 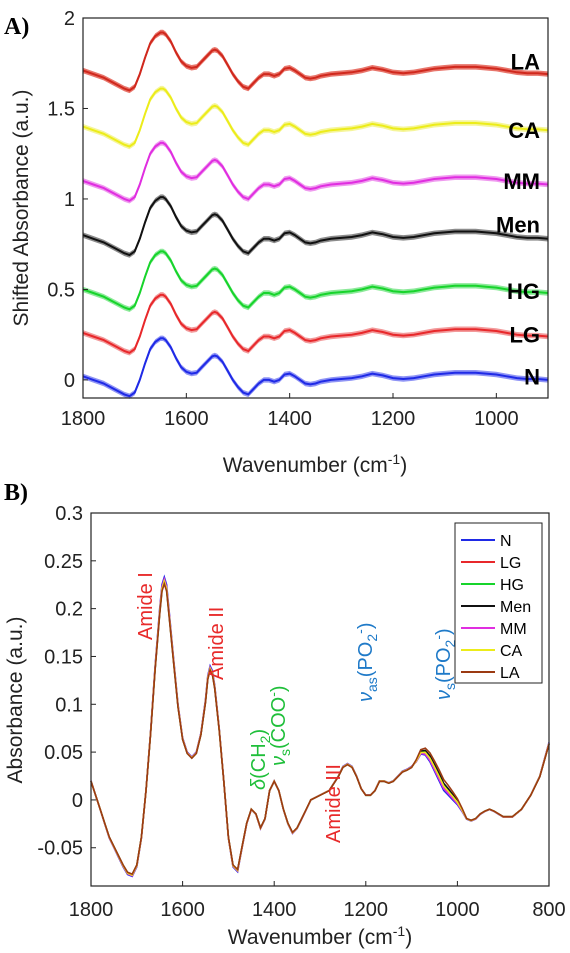 What do you see at coordinates (506, 541) in the screenshot?
I see `legend-label-n: N` at bounding box center [506, 541].